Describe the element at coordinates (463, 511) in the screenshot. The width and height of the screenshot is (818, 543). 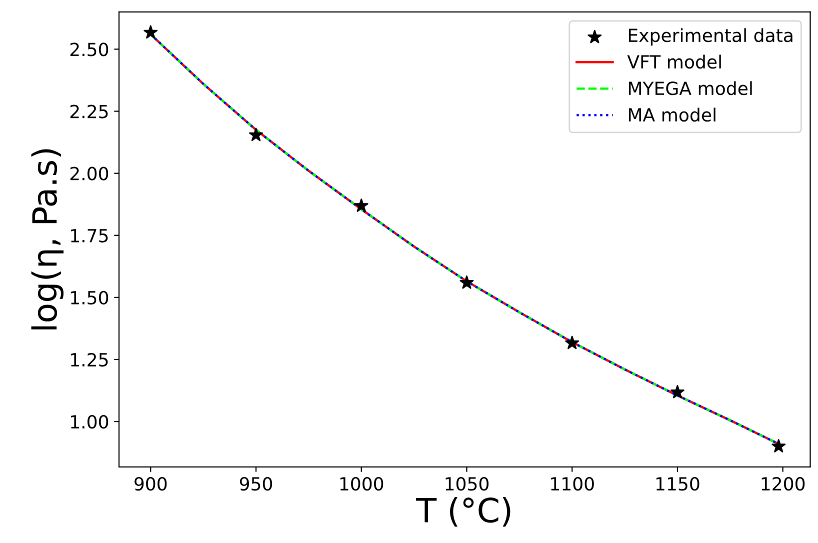
I see `x-axis-title: T (°C)` at that location.